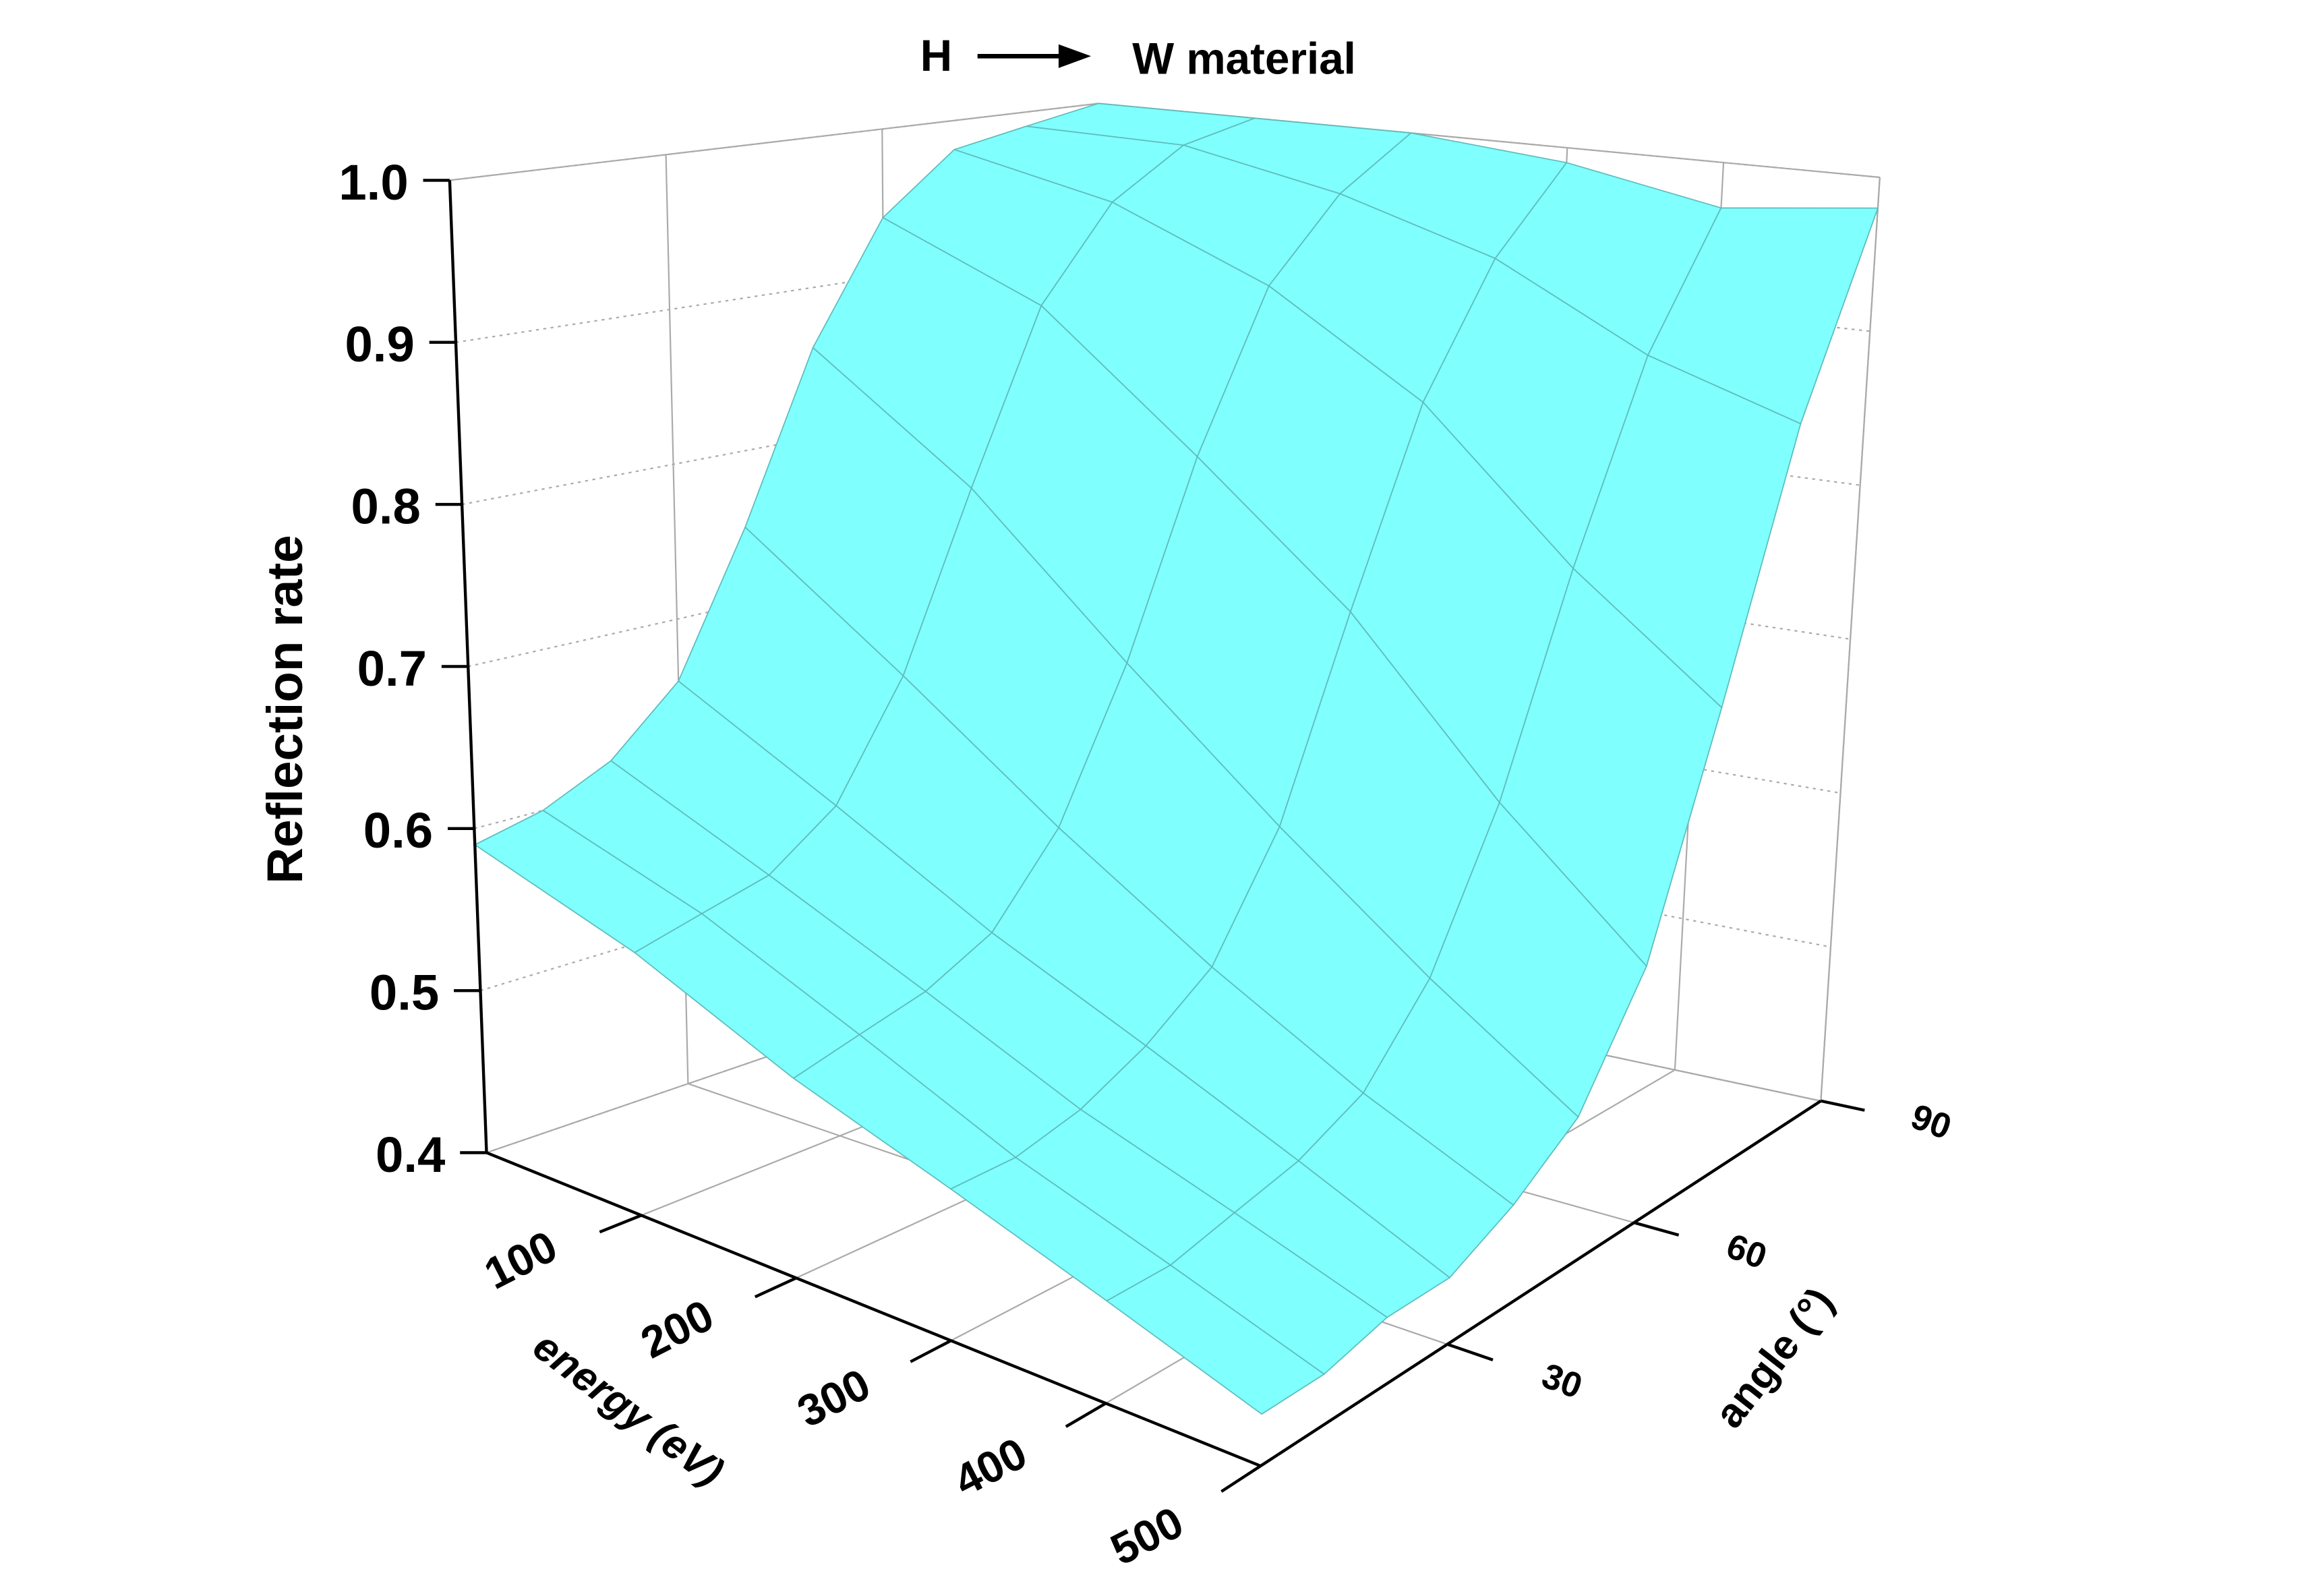  I want to click on x-axis, so click(873, 1309).